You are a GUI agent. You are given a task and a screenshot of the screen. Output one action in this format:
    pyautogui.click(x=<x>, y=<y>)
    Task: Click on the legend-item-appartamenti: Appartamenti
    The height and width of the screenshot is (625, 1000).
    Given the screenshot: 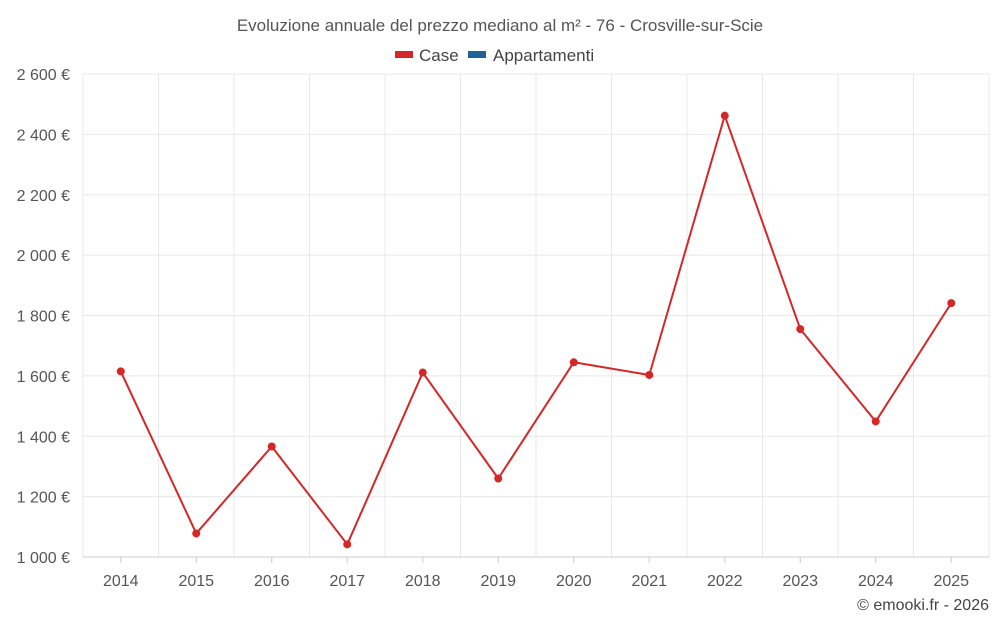 What is the action you would take?
    pyautogui.click(x=531, y=55)
    